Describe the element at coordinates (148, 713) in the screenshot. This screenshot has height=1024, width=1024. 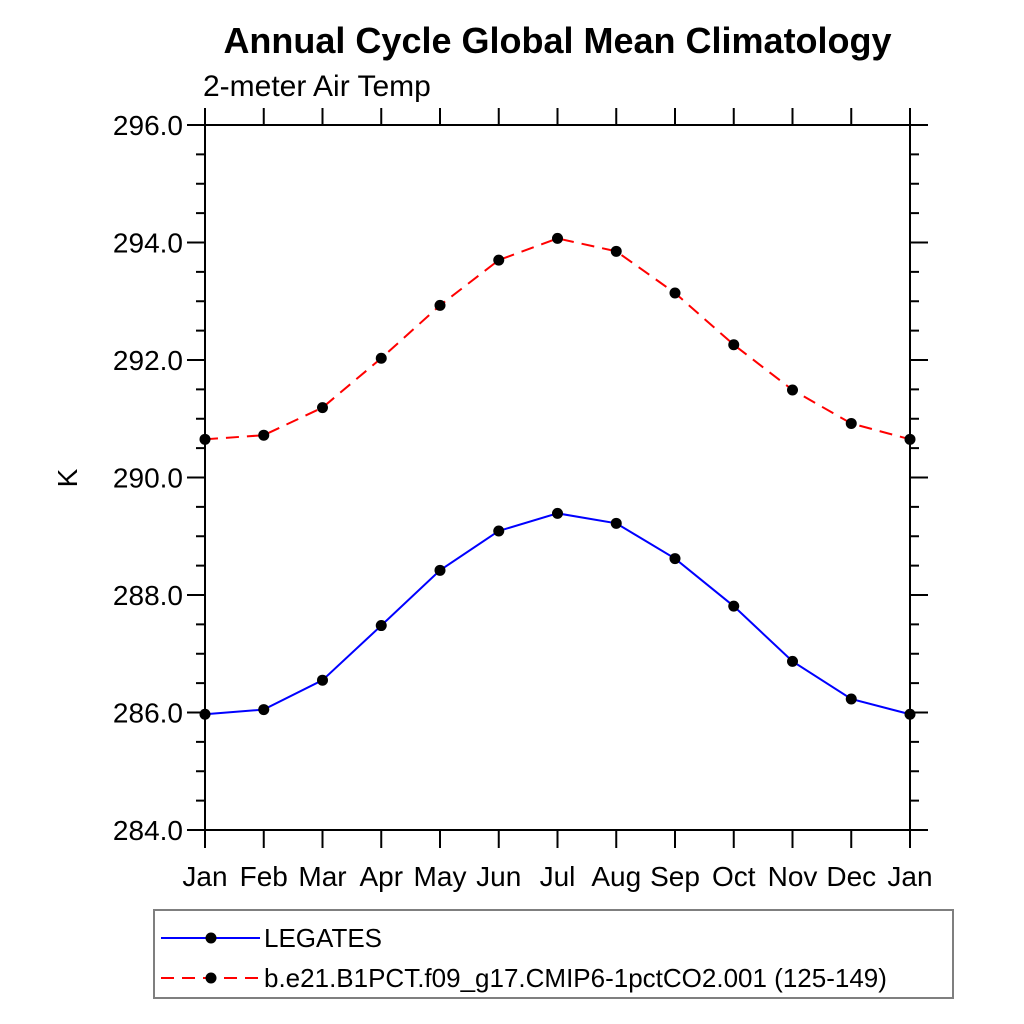
I see `y-tick-label: 286.0` at that location.